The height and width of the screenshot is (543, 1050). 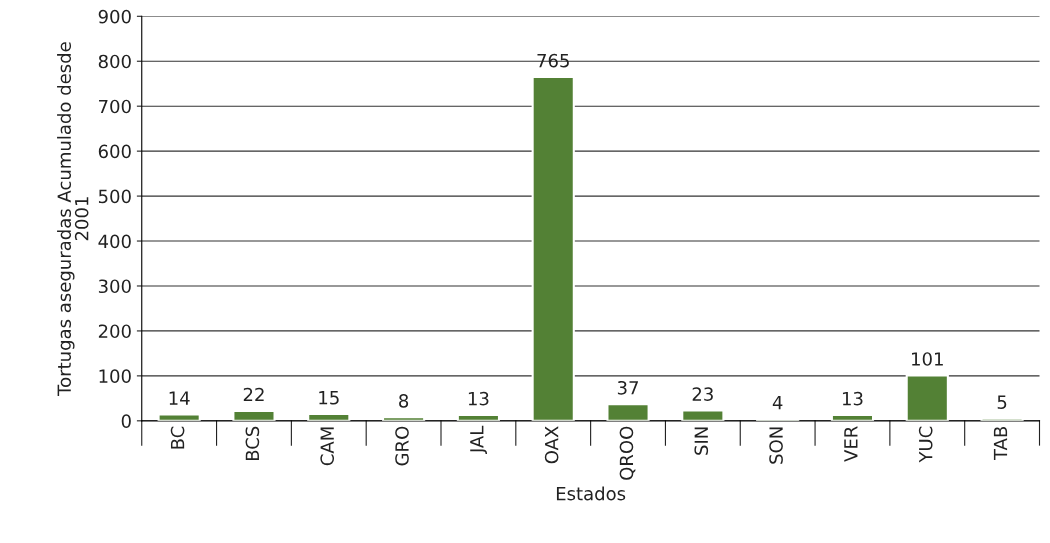 What do you see at coordinates (776, 445) in the screenshot?
I see `x-tick-label: SON` at bounding box center [776, 445].